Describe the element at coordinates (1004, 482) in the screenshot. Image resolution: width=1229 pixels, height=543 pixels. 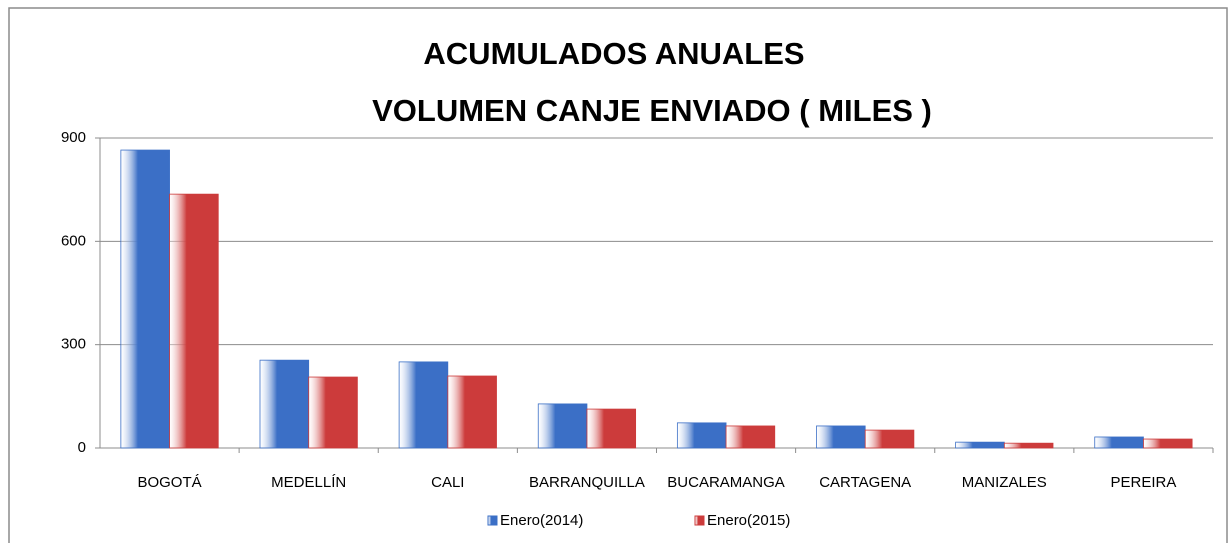
I see `x-tick-label: MANIZALES` at that location.